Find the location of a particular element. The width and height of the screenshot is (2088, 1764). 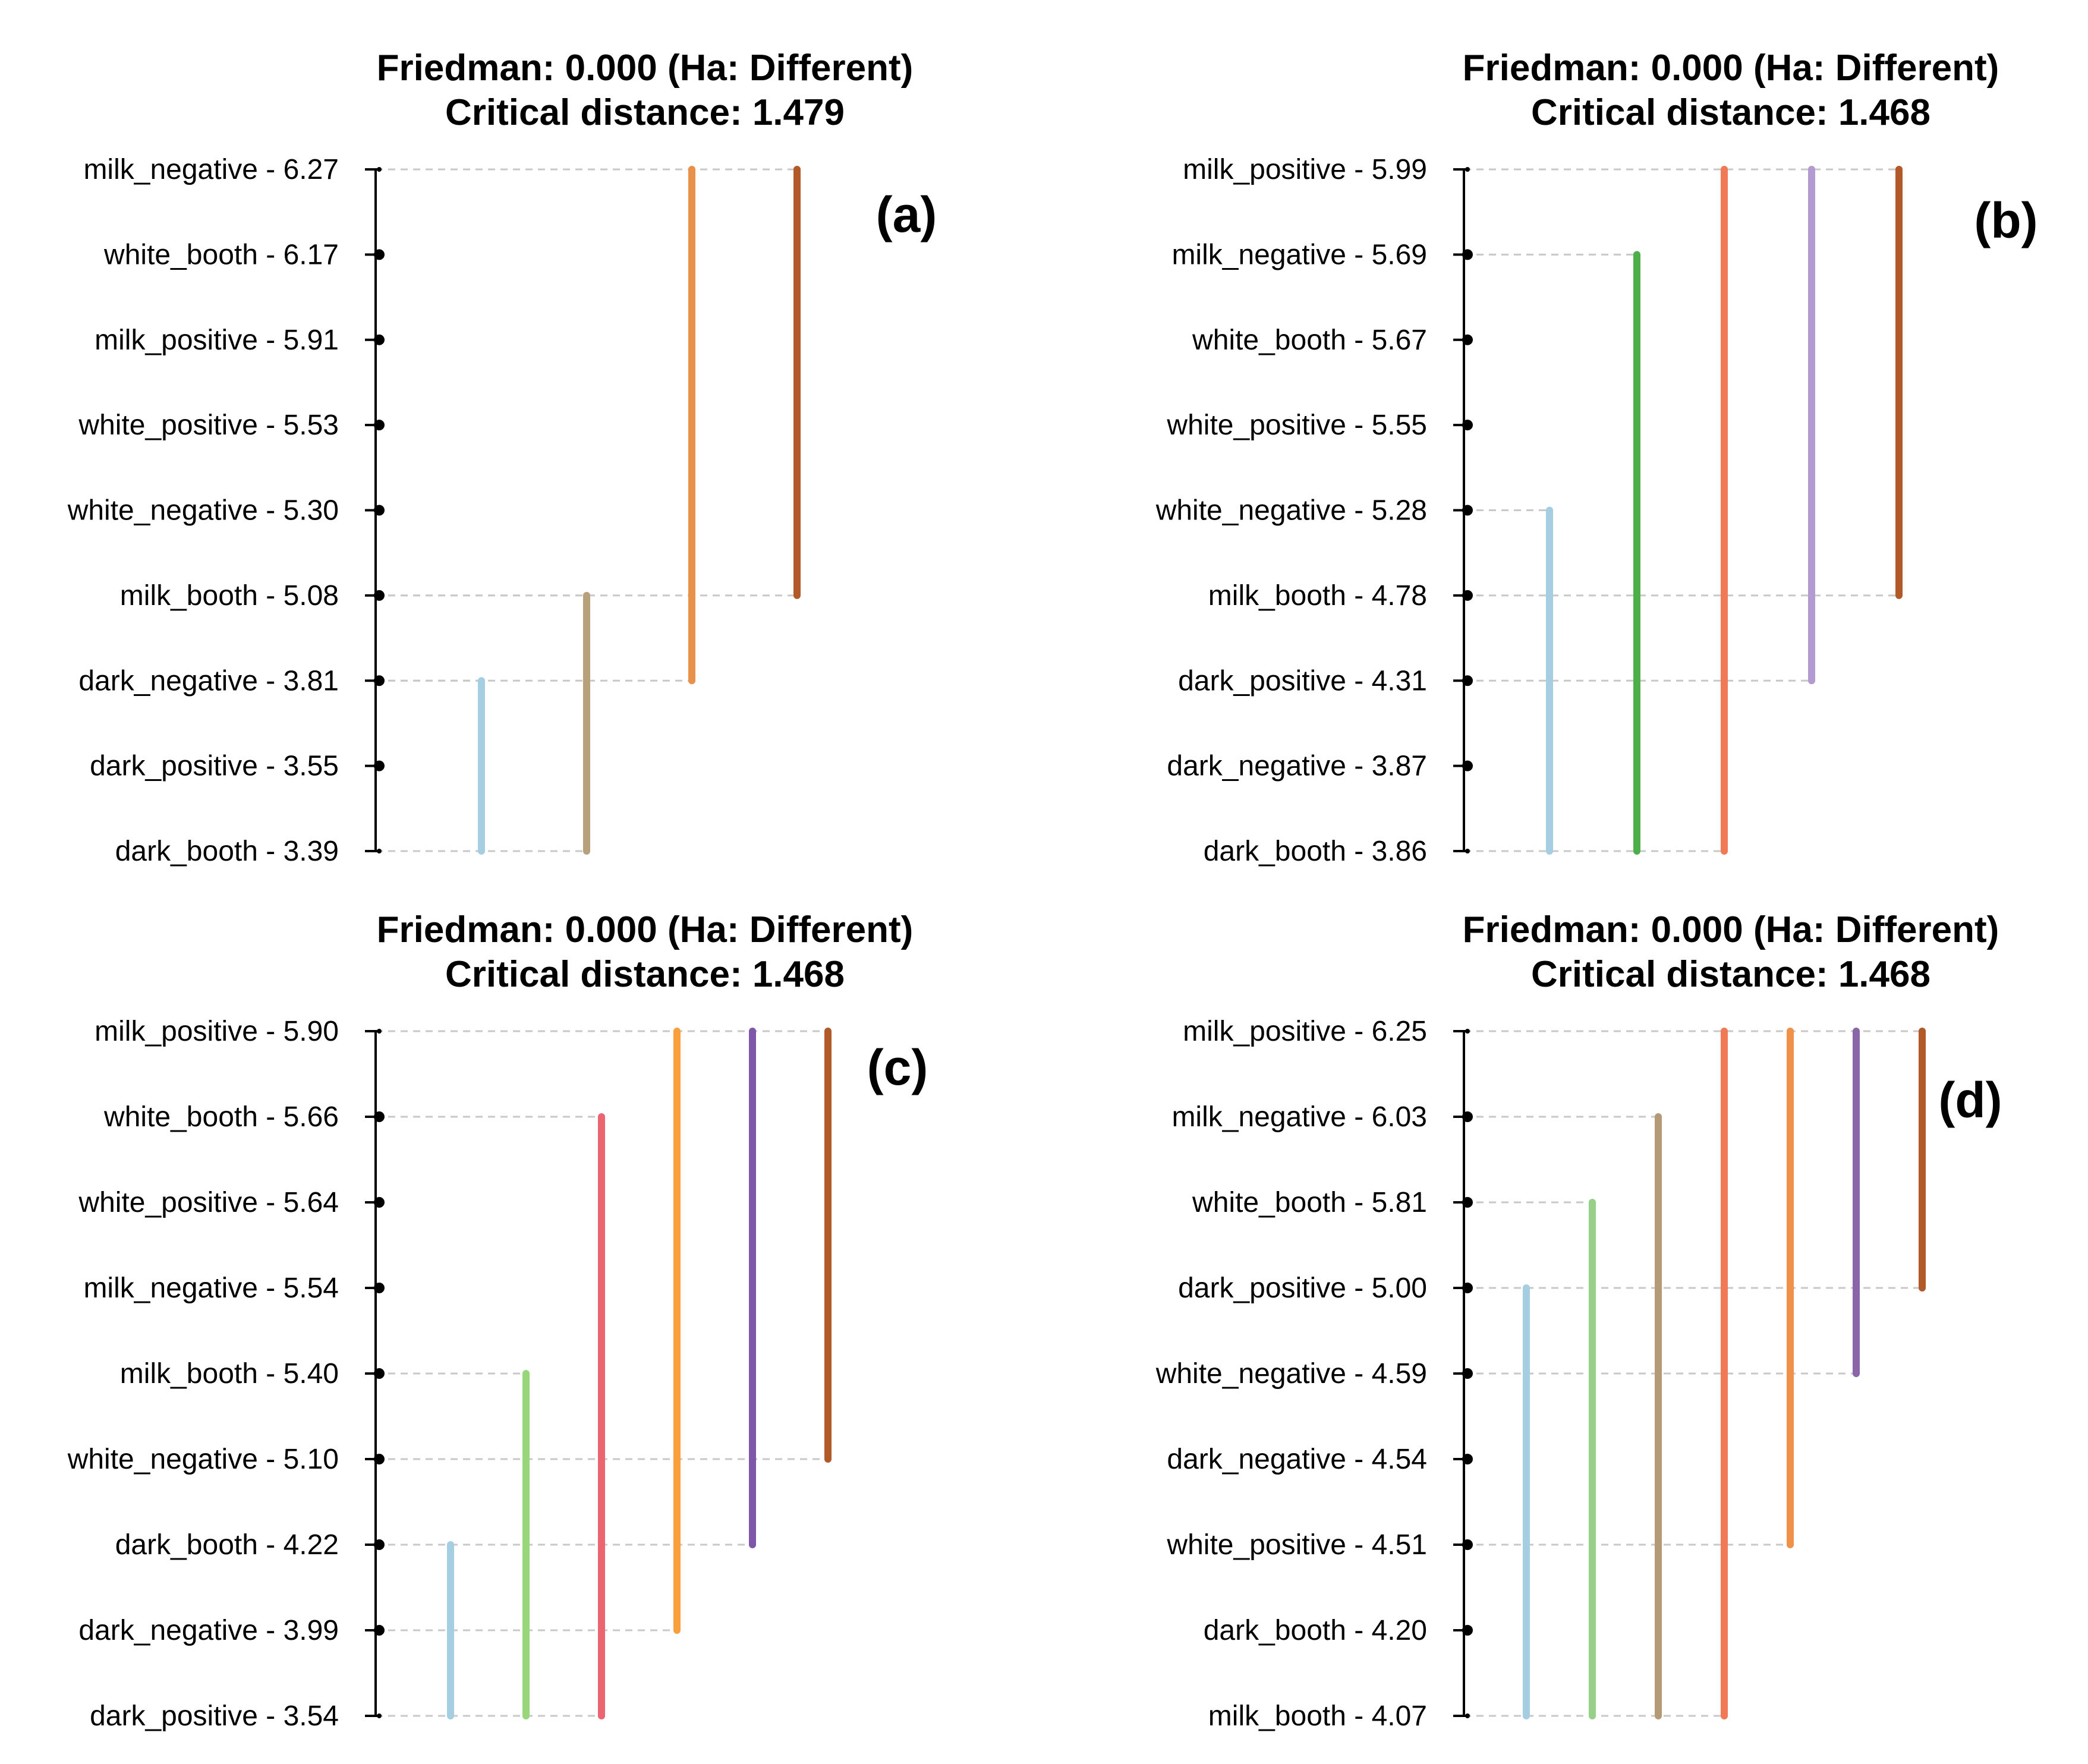

rank-label-dark_negative: dark_negative - 4.54 is located at coordinates (1297, 1459).